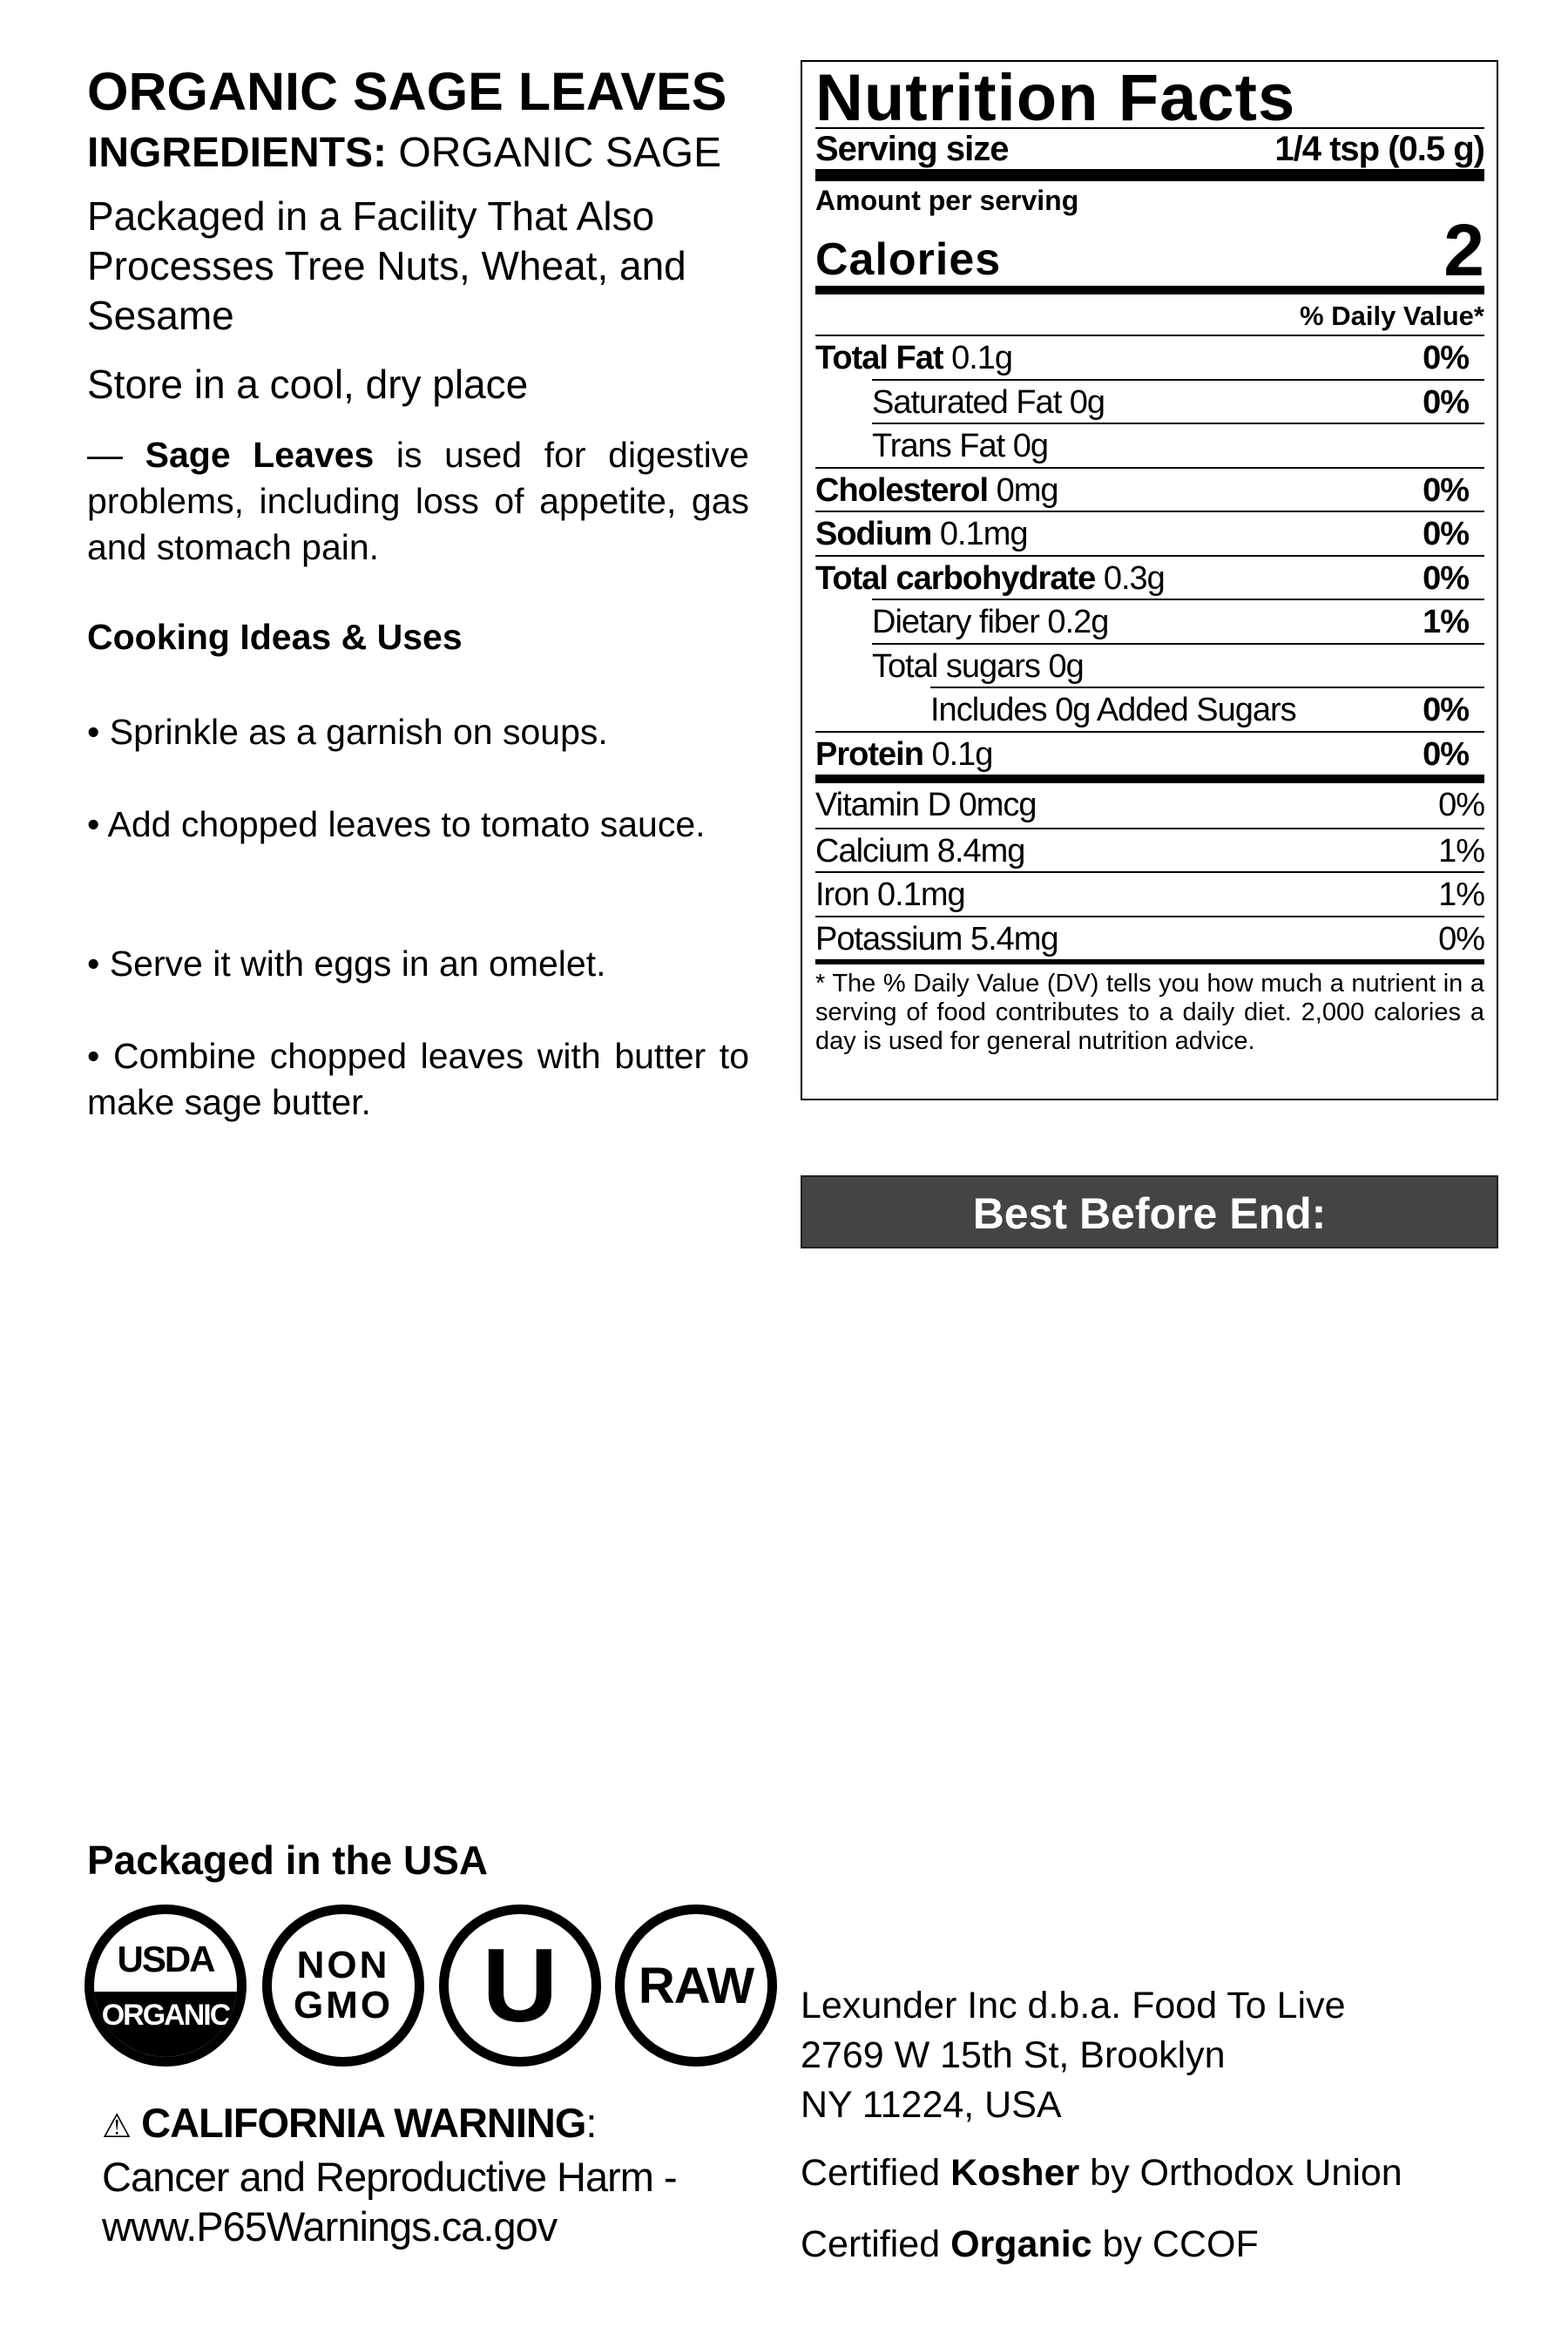  I want to click on nutrient-label: Trans Fat 0g, so click(960, 446).